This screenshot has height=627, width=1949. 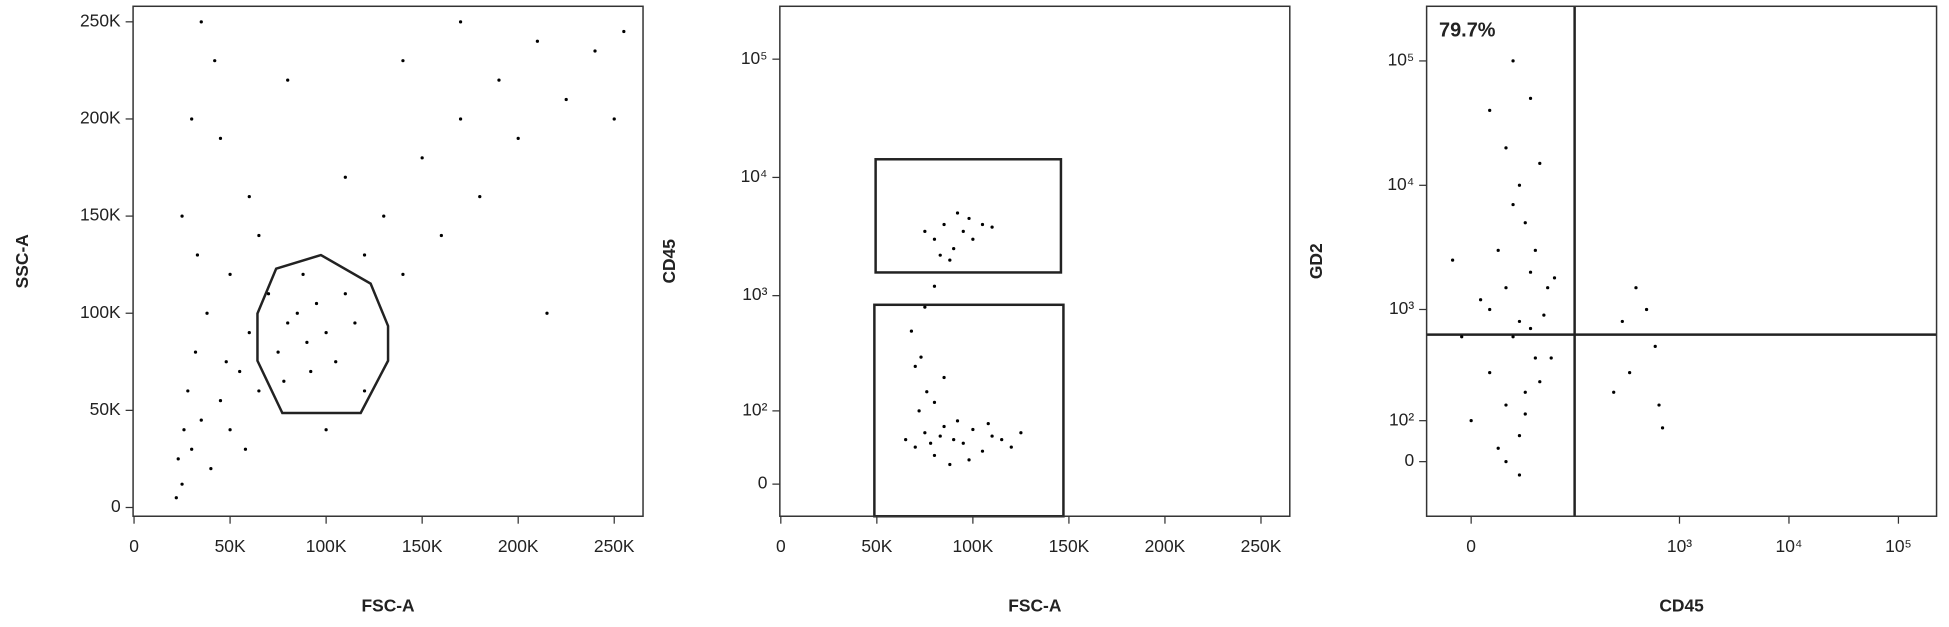 I want to click on x-axis-title: CD45, so click(x=1681, y=606).